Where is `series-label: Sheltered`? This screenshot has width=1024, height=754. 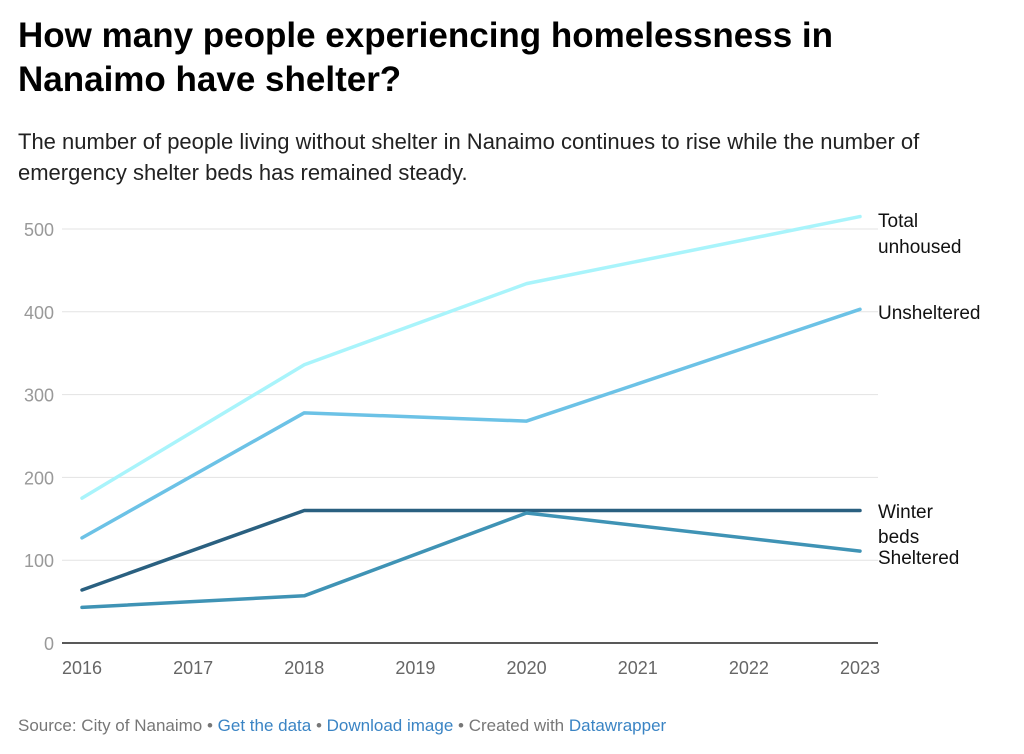
series-label: Sheltered is located at coordinates (918, 558).